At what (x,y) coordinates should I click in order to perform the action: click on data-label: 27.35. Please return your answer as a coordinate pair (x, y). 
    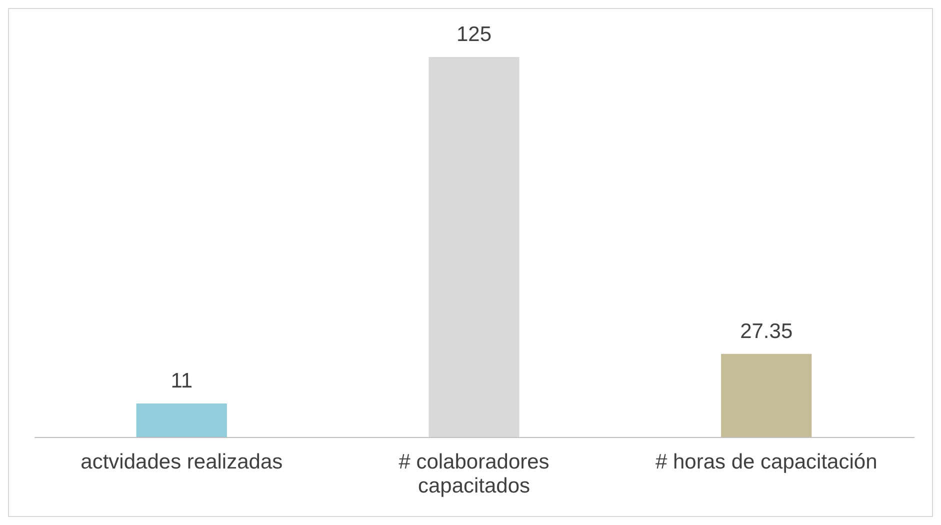
    Looking at the image, I should click on (766, 331).